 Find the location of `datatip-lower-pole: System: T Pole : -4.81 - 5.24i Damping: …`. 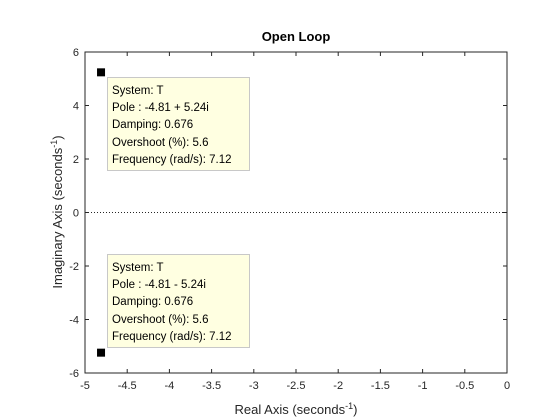

datatip-lower-pole: System: T Pole : -4.81 - 5.24i Damping: … is located at coordinates (178, 301).